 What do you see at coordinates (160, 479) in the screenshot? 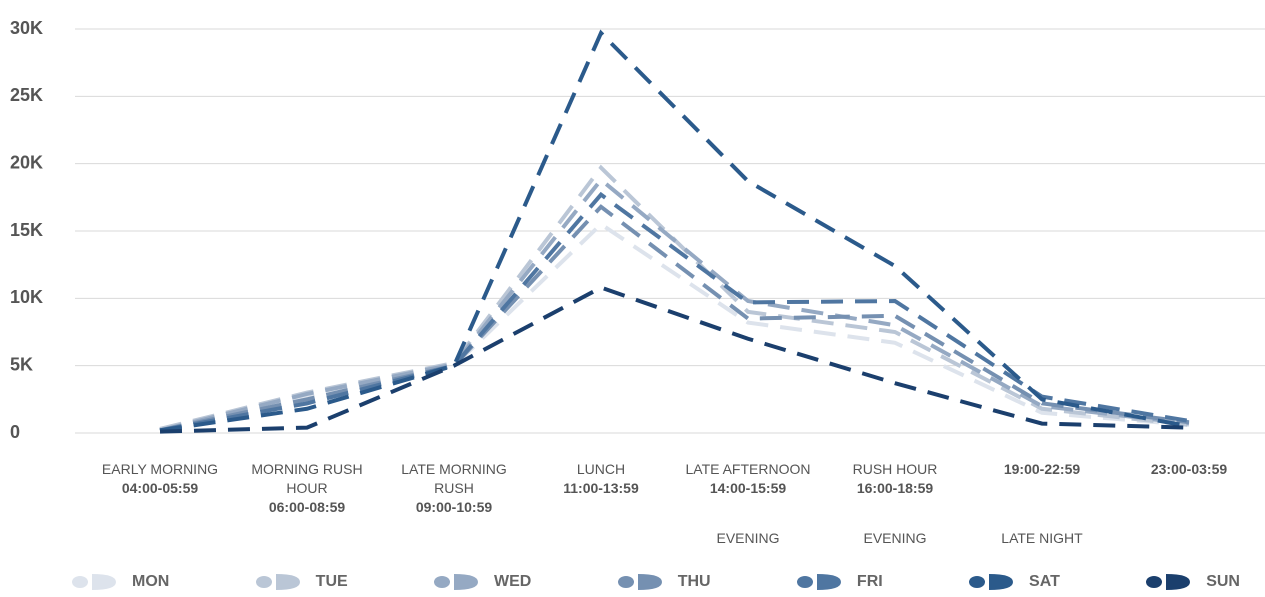
I see `x-tick-label: EARLY MORNING 04:00-05:59` at bounding box center [160, 479].